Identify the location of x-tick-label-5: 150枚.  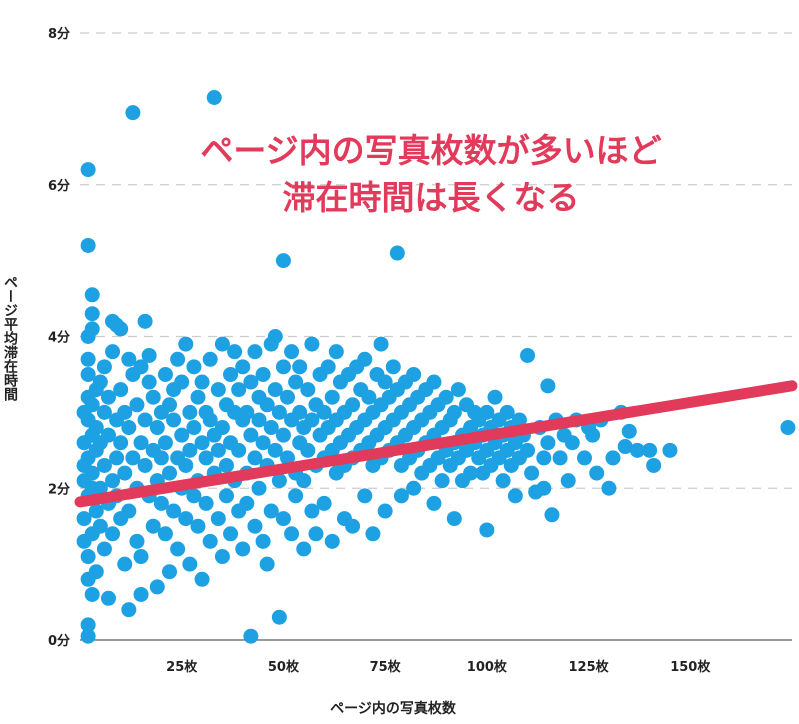
(690, 667).